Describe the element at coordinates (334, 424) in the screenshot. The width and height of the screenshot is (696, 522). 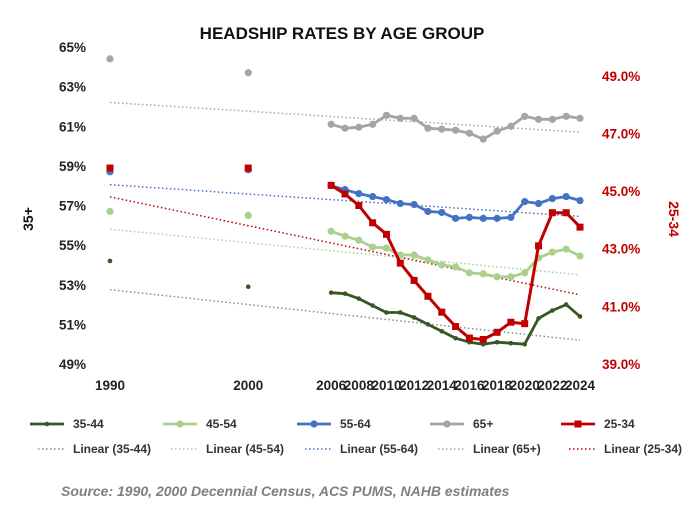
I see `legend-item-55-64: 55-64` at that location.